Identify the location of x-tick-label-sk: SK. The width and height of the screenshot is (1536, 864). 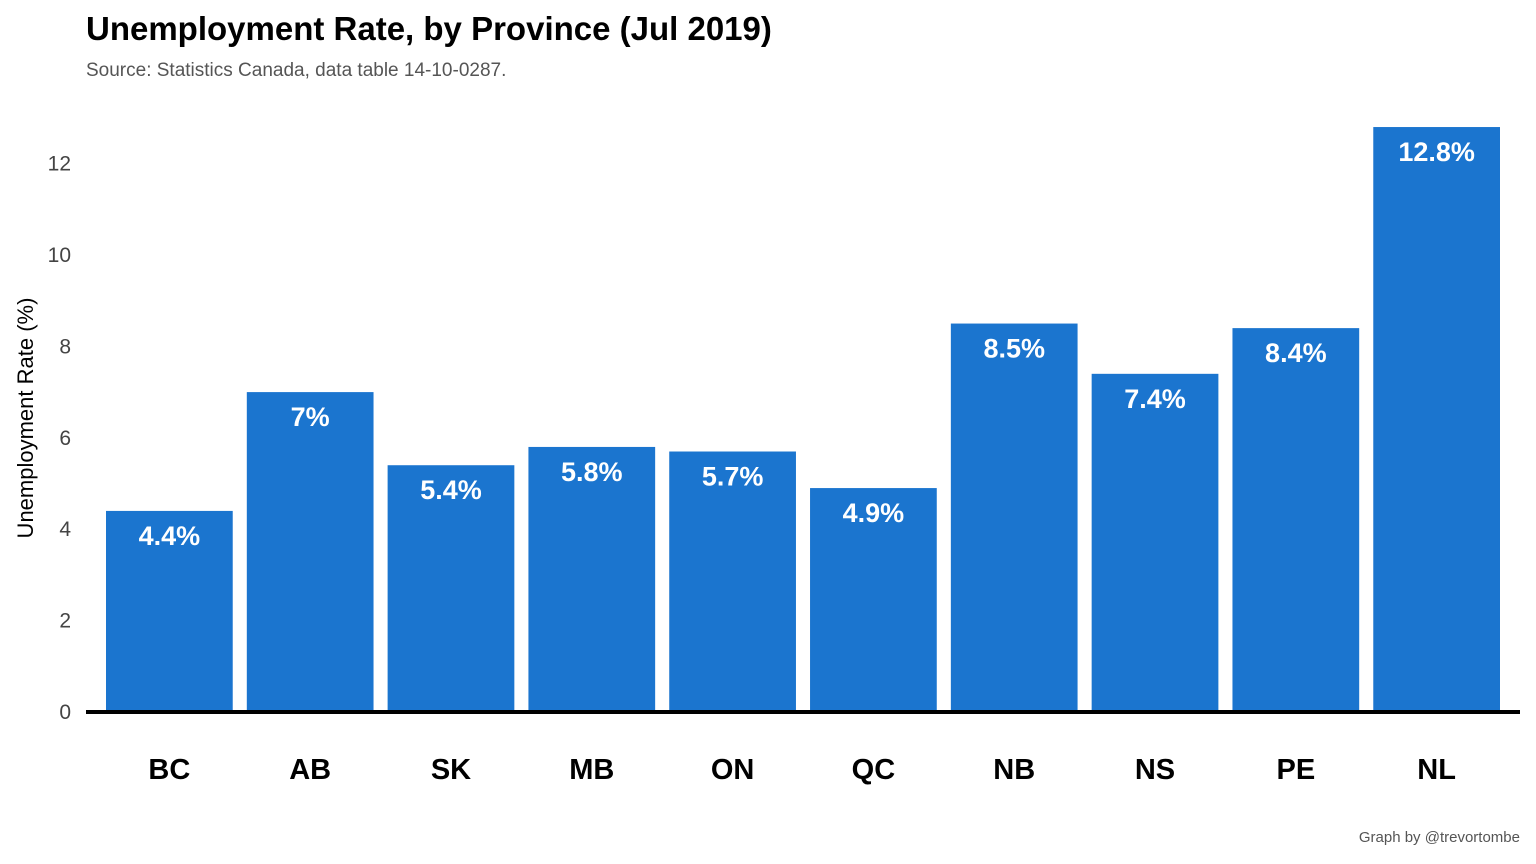
(451, 770).